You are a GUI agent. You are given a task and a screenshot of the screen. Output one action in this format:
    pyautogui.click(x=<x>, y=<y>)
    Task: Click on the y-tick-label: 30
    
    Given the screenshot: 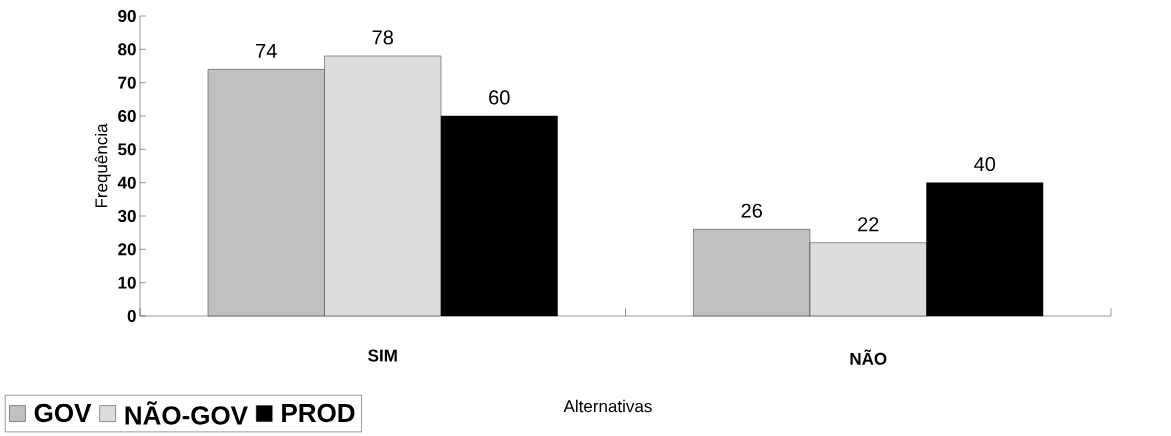 What is the action you would take?
    pyautogui.click(x=126, y=216)
    